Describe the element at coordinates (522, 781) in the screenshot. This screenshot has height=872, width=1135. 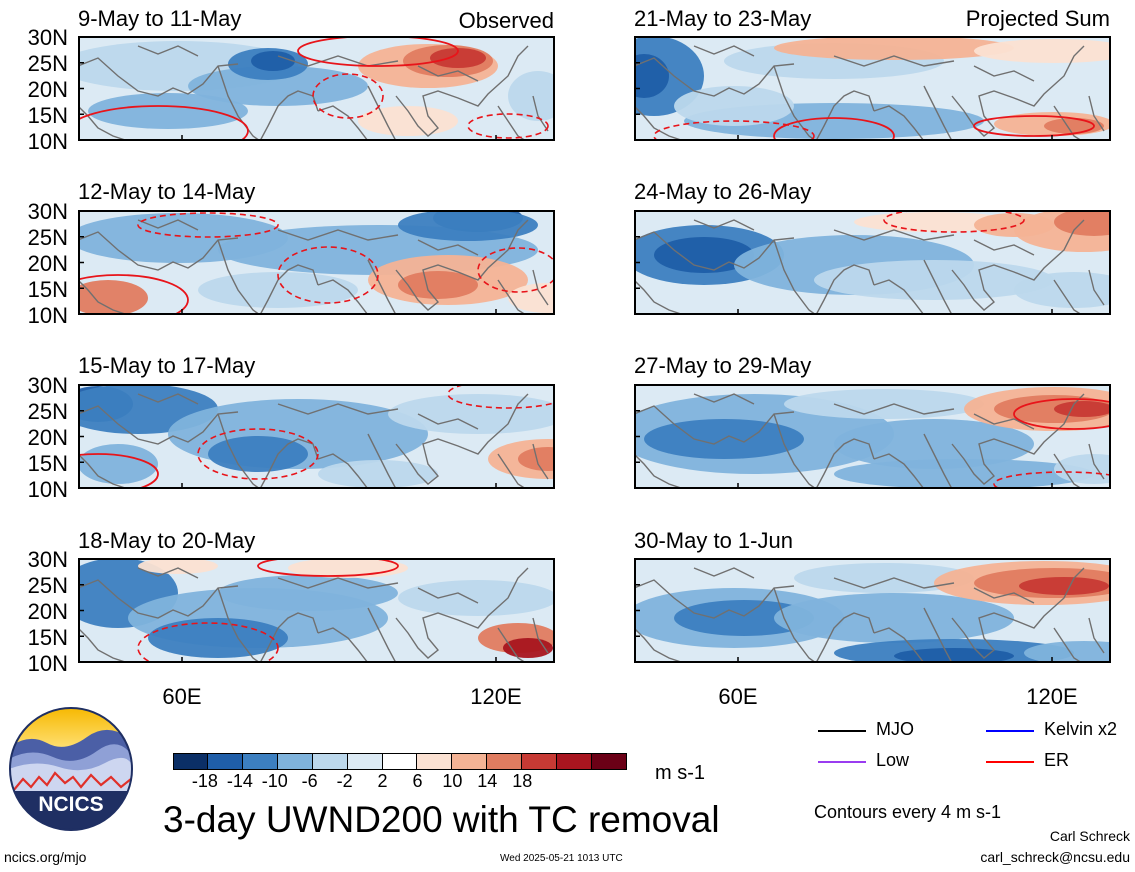
I see `colorbar-tick-label: 18` at that location.